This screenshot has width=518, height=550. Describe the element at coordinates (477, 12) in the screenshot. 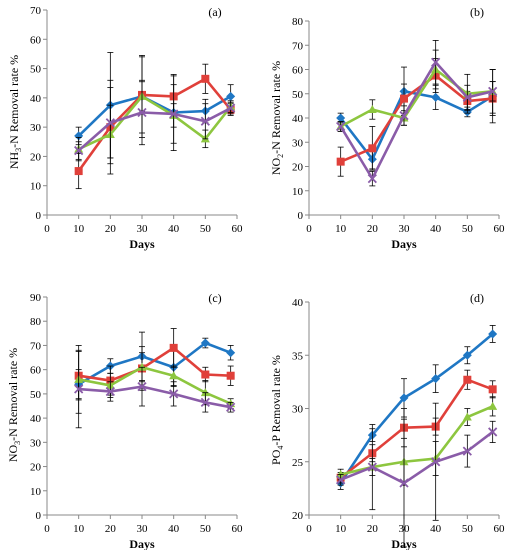

I see `panel-label: (b)` at that location.